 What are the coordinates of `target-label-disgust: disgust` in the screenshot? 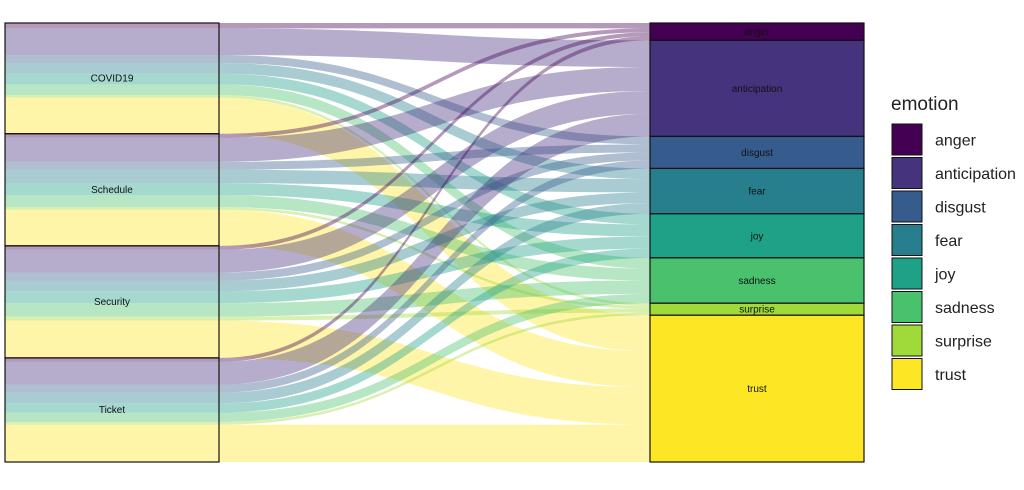 It's located at (757, 153).